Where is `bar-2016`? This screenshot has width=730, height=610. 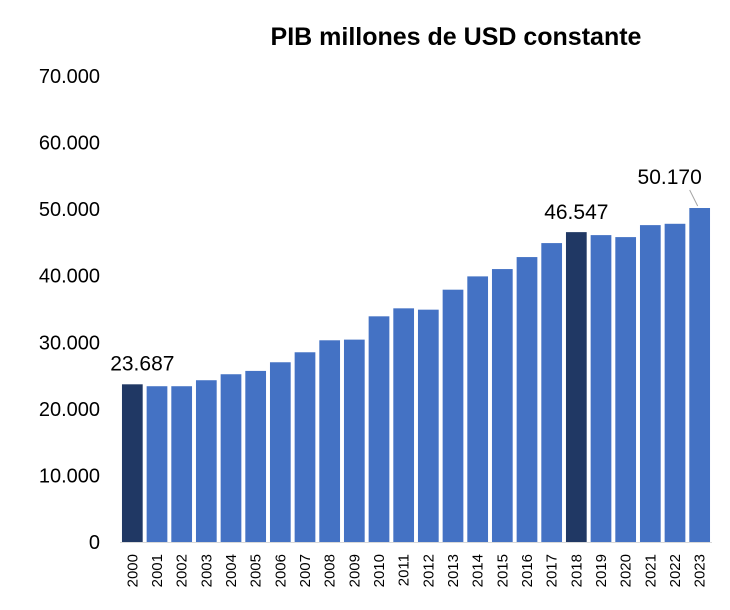
bar-2016 is located at coordinates (527, 399).